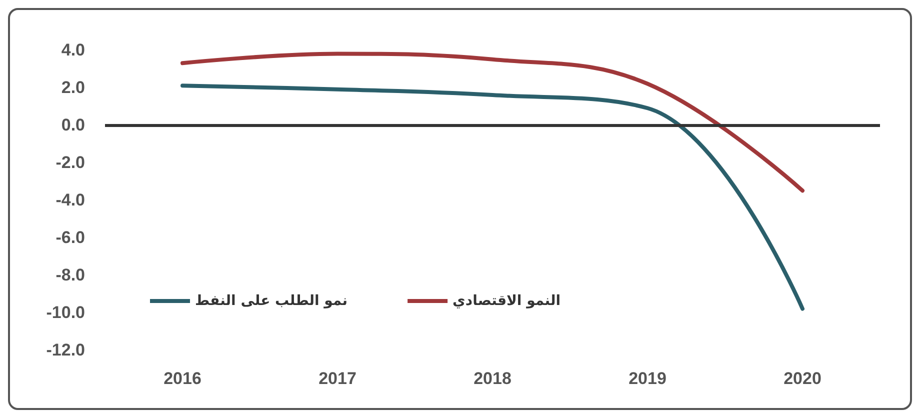 Image resolution: width=920 pixels, height=418 pixels. What do you see at coordinates (271, 301) in the screenshot?
I see `legend-label: نمو الطلب على النفط` at bounding box center [271, 301].